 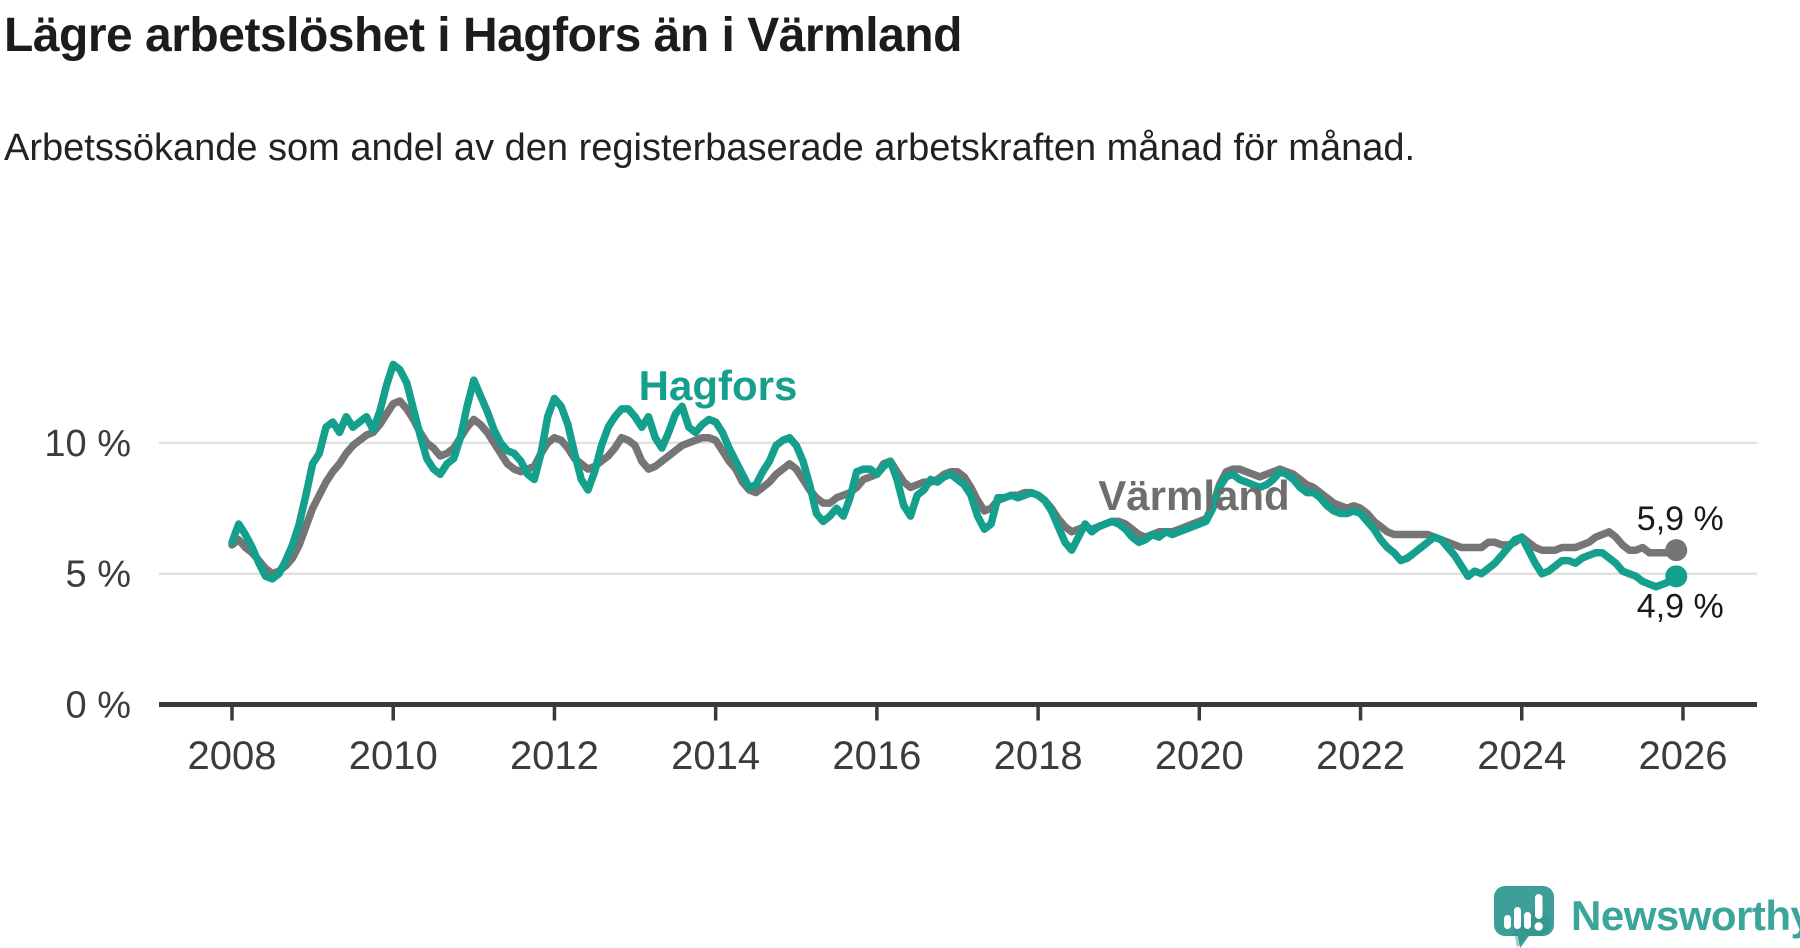 I want to click on end-dot-hagfors, so click(x=1676, y=576).